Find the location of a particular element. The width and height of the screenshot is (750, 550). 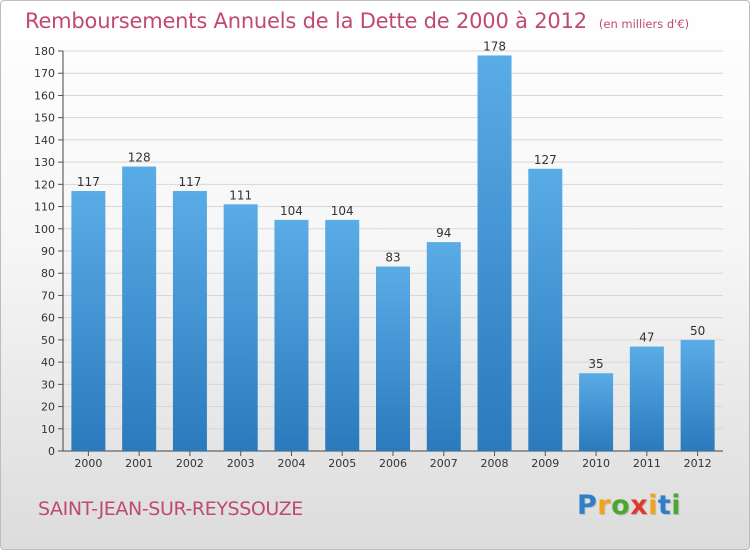

data-label: 35 is located at coordinates (595, 364).